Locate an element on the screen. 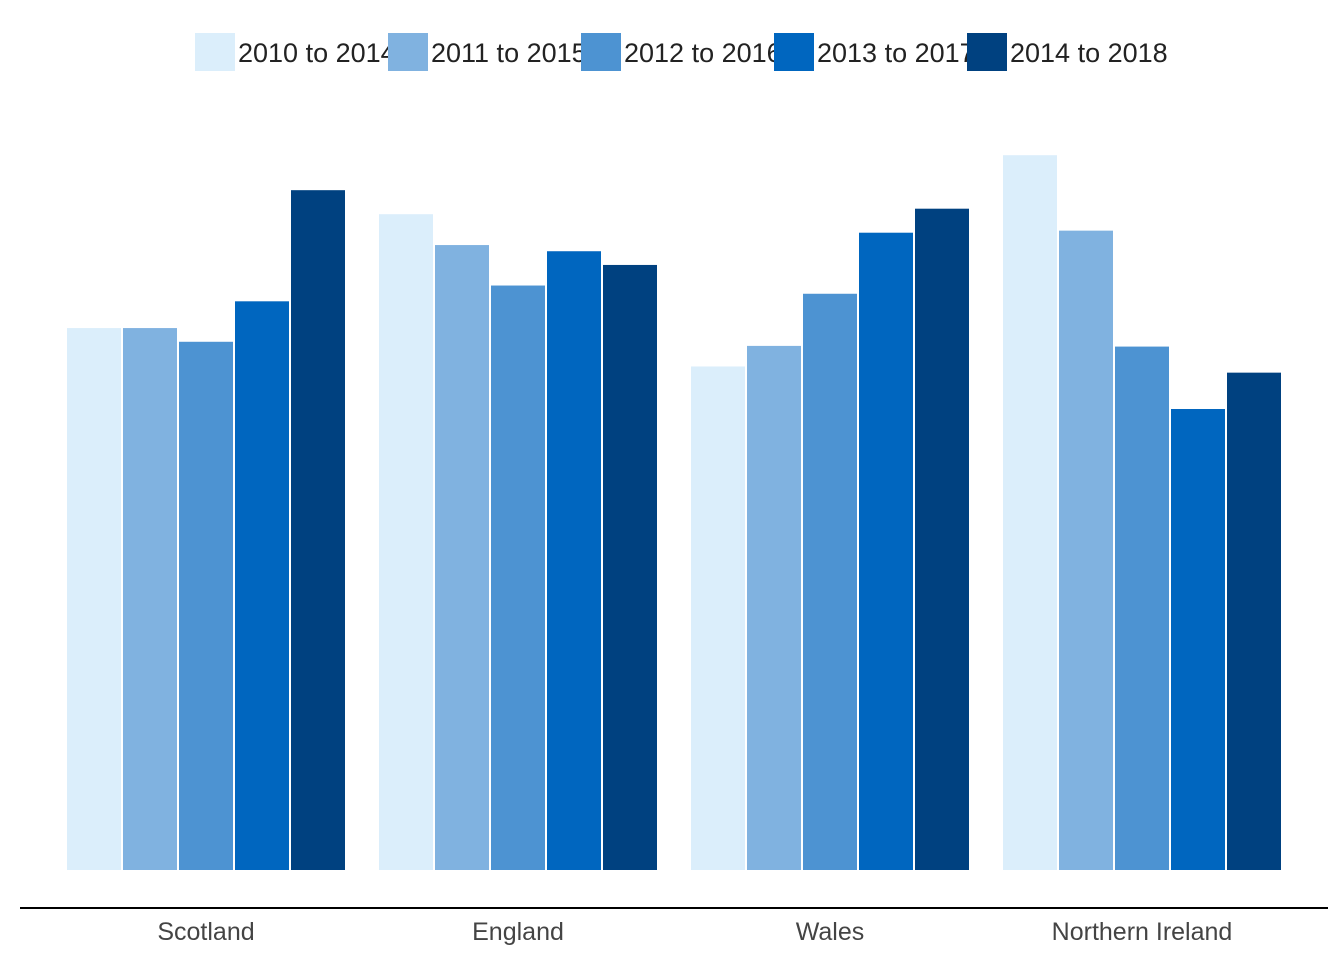 This screenshot has height=960, width=1344. legend-label: 2014 to 2018 is located at coordinates (1089, 53).